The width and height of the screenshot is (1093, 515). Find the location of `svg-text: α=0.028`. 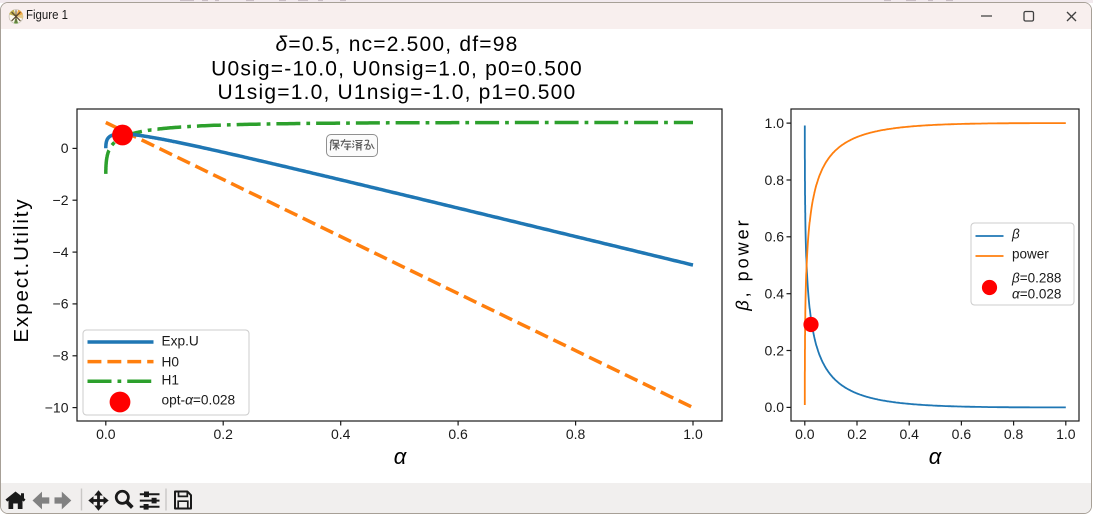

svg-text: α=0.028 is located at coordinates (1036, 294).